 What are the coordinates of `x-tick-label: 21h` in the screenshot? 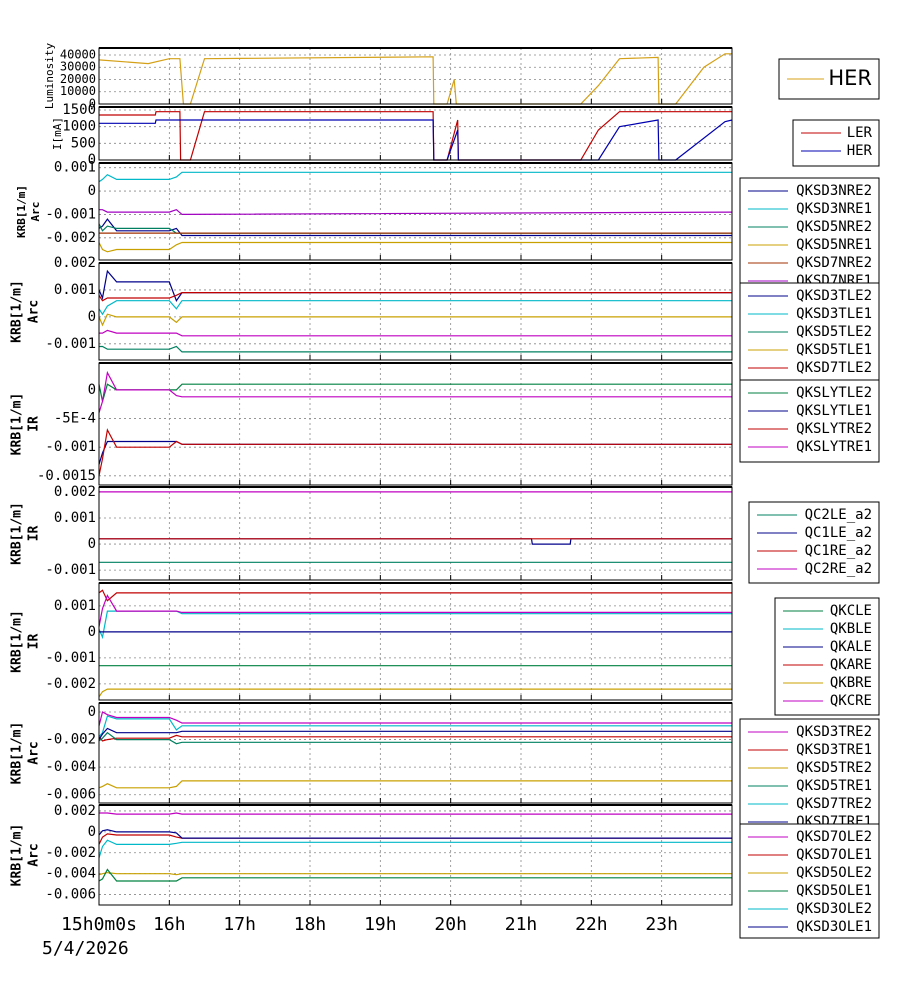 It's located at (521, 924).